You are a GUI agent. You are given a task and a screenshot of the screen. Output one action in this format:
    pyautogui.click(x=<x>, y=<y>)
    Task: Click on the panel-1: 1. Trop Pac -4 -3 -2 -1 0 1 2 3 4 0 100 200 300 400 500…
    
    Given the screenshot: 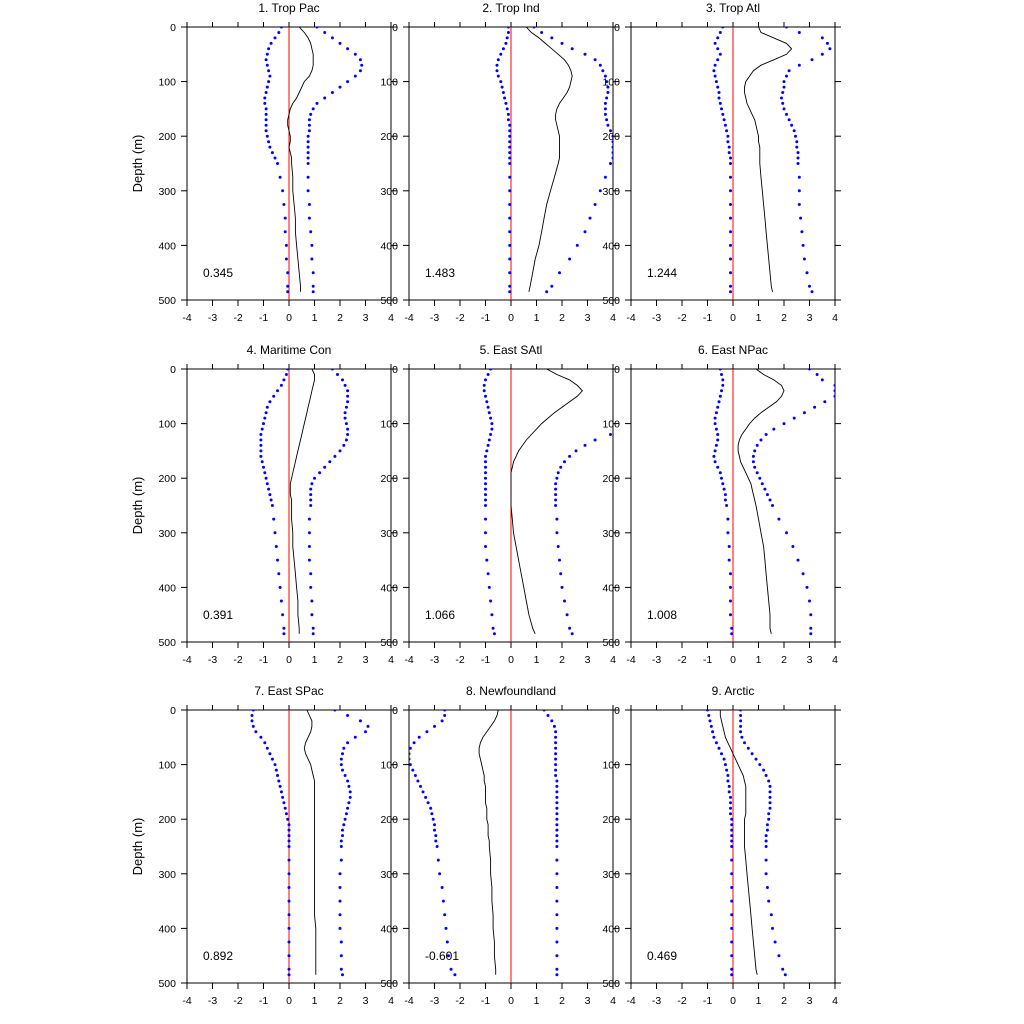 What is the action you would take?
    pyautogui.click(x=263, y=162)
    